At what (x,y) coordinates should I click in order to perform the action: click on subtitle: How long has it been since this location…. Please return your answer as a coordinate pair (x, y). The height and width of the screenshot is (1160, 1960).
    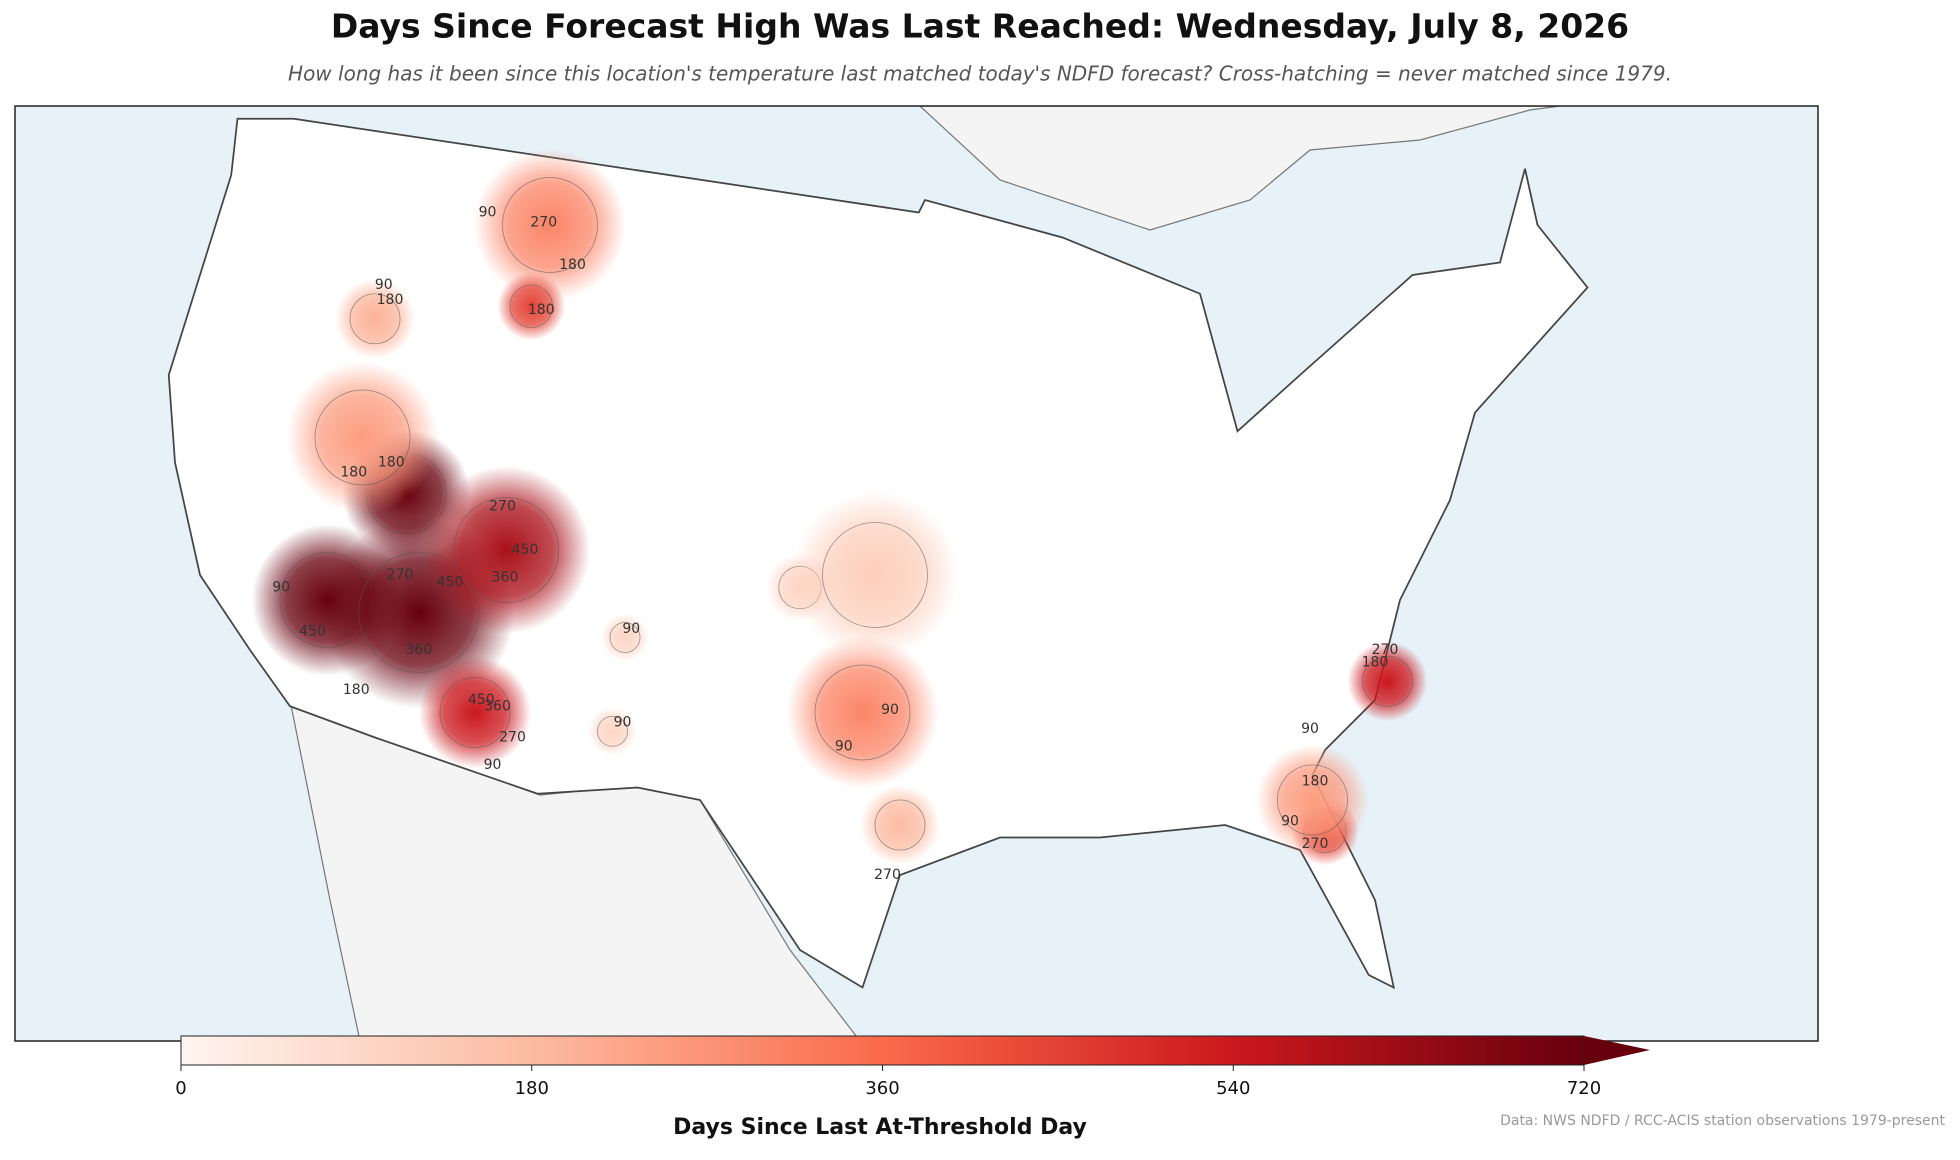
    Looking at the image, I should click on (980, 74).